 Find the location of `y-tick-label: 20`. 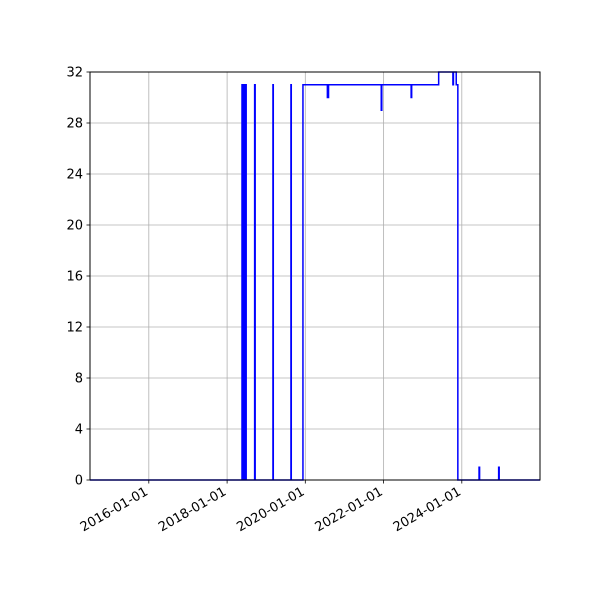

y-tick-label: 20 is located at coordinates (74, 226).